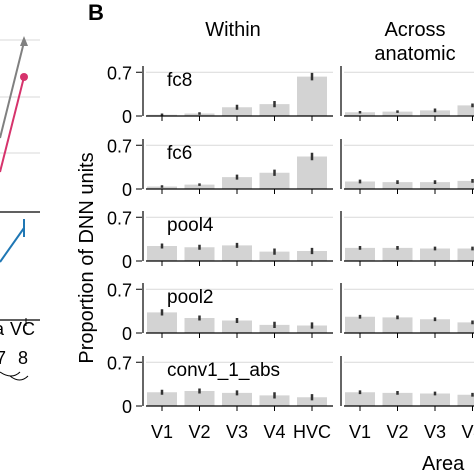 This screenshot has height=474, width=474. What do you see at coordinates (23, 358) in the screenshot?
I see `tick-label: 8` at bounding box center [23, 358].